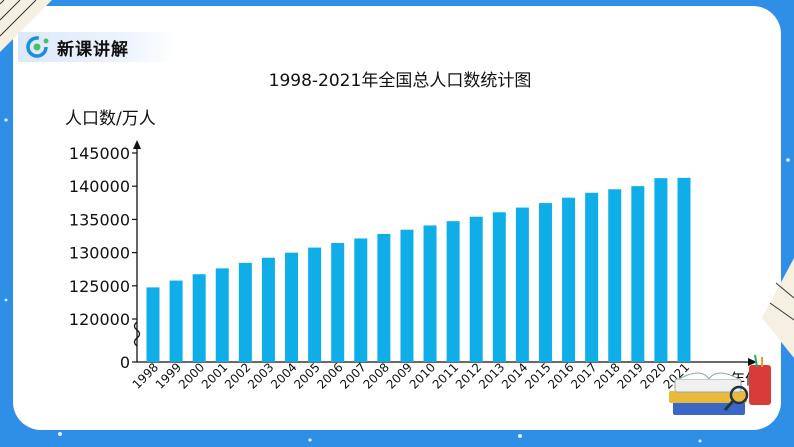 Image resolution: width=794 pixels, height=447 pixels. What do you see at coordinates (560, 375) in the screenshot?
I see `x-tick-label: 2016` at bounding box center [560, 375].